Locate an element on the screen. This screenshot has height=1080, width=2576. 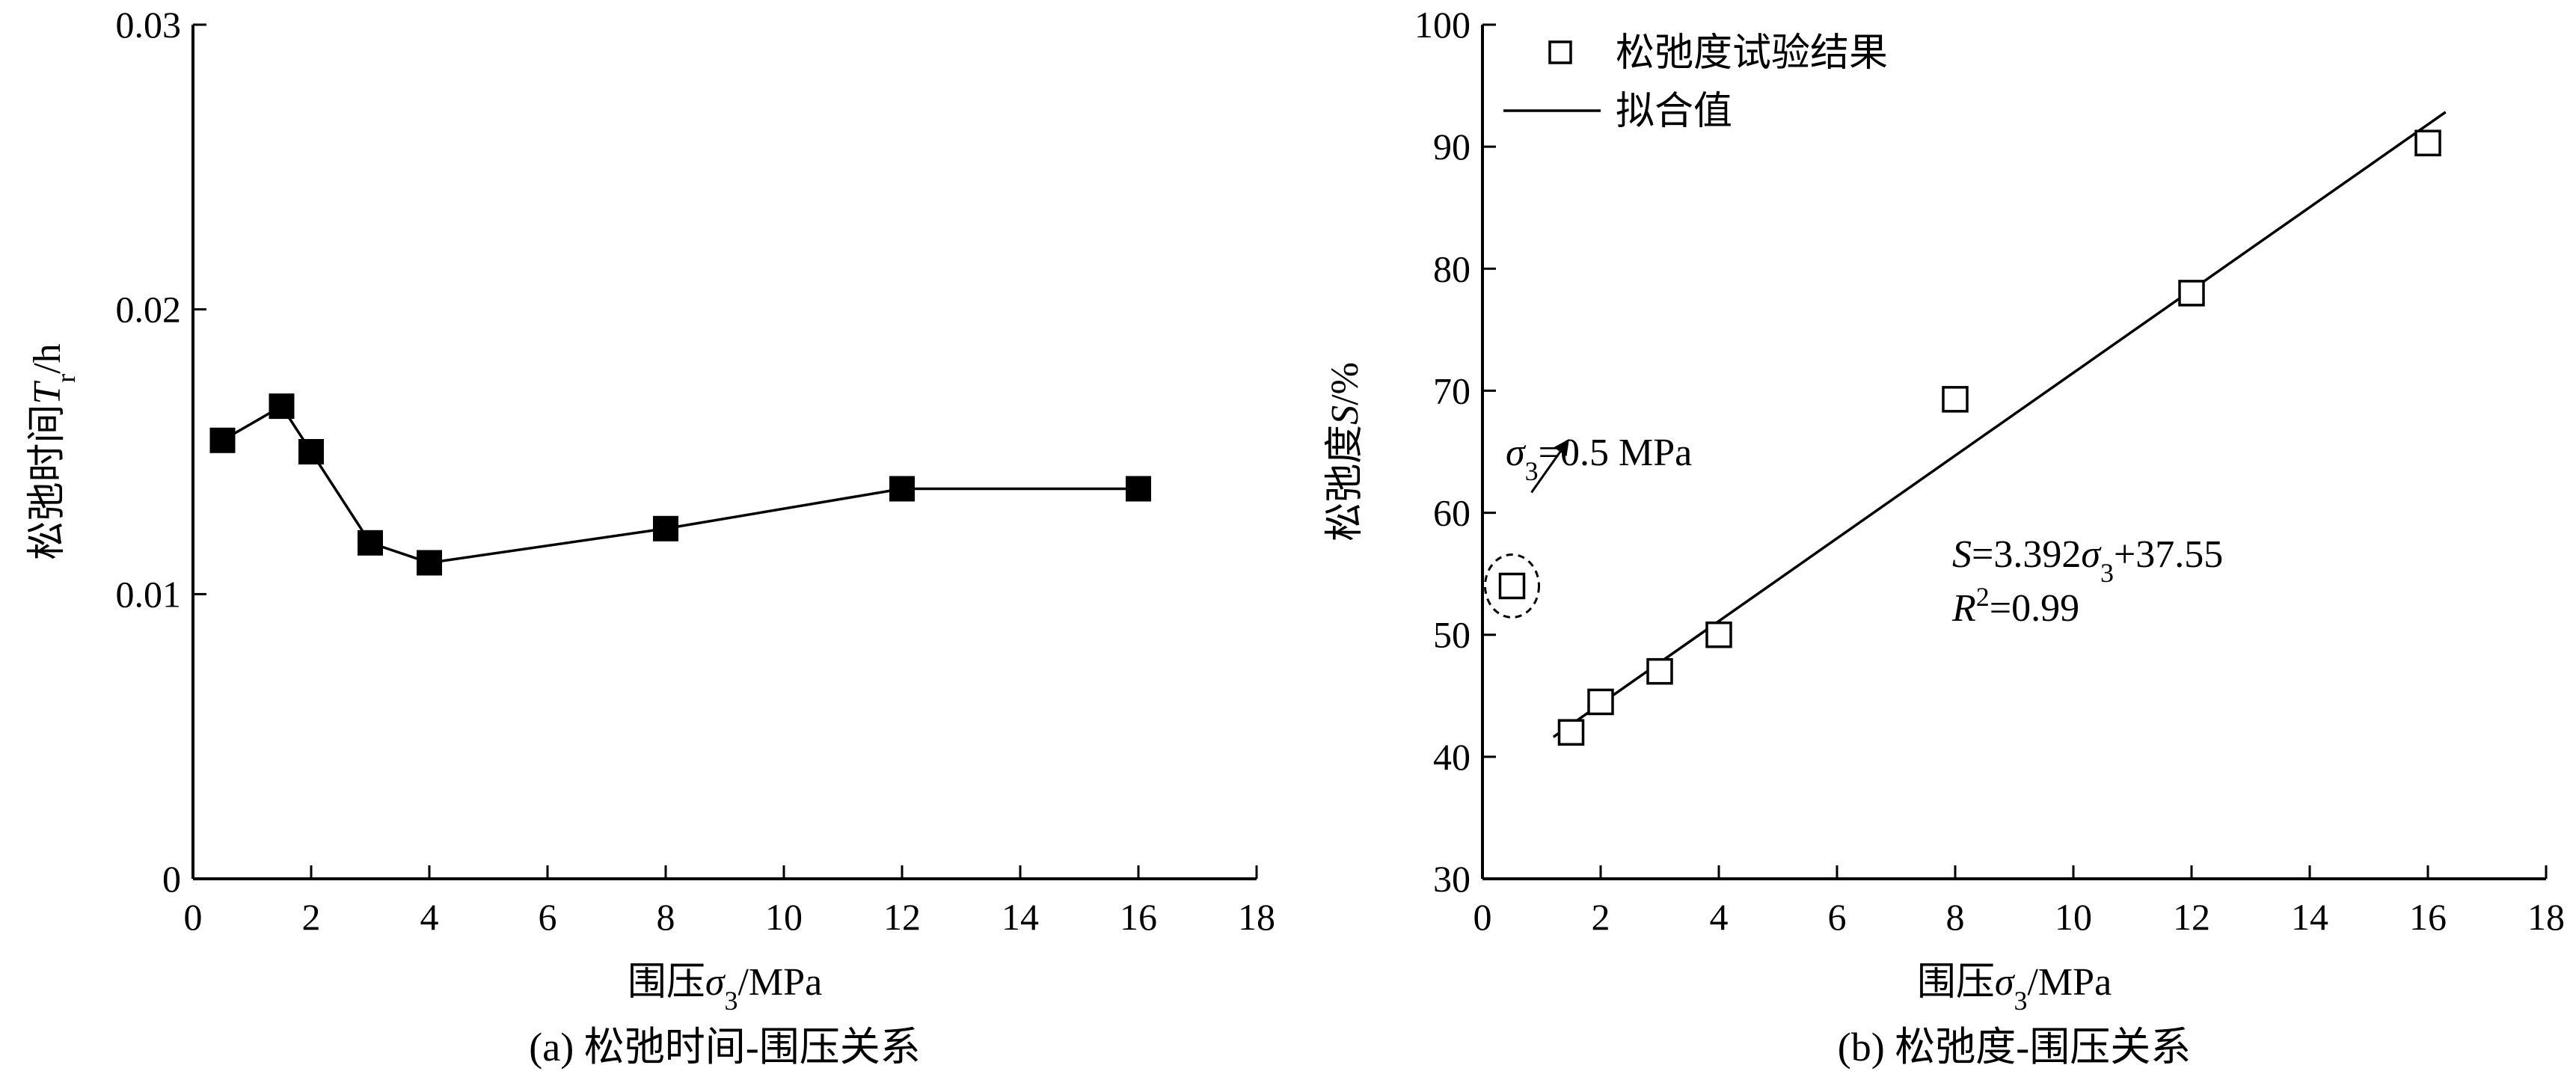
panel-caption: (a) 松弛时间-围压关系 is located at coordinates (724, 1047).